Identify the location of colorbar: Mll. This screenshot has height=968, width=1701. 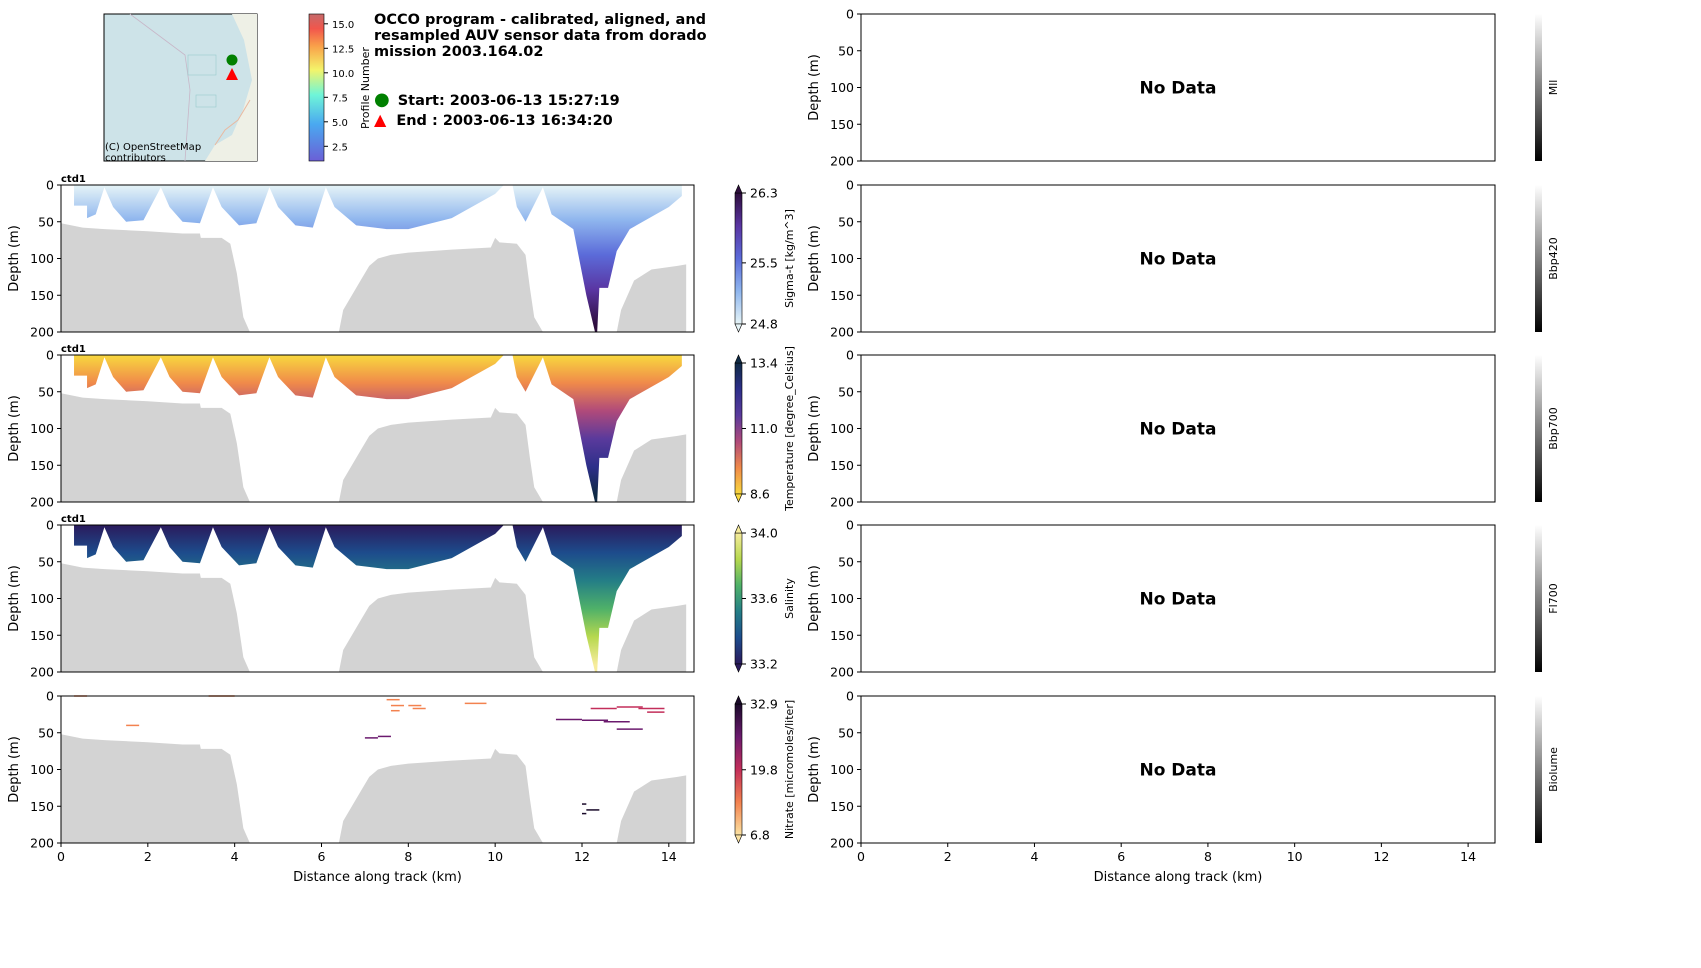
(1547, 87).